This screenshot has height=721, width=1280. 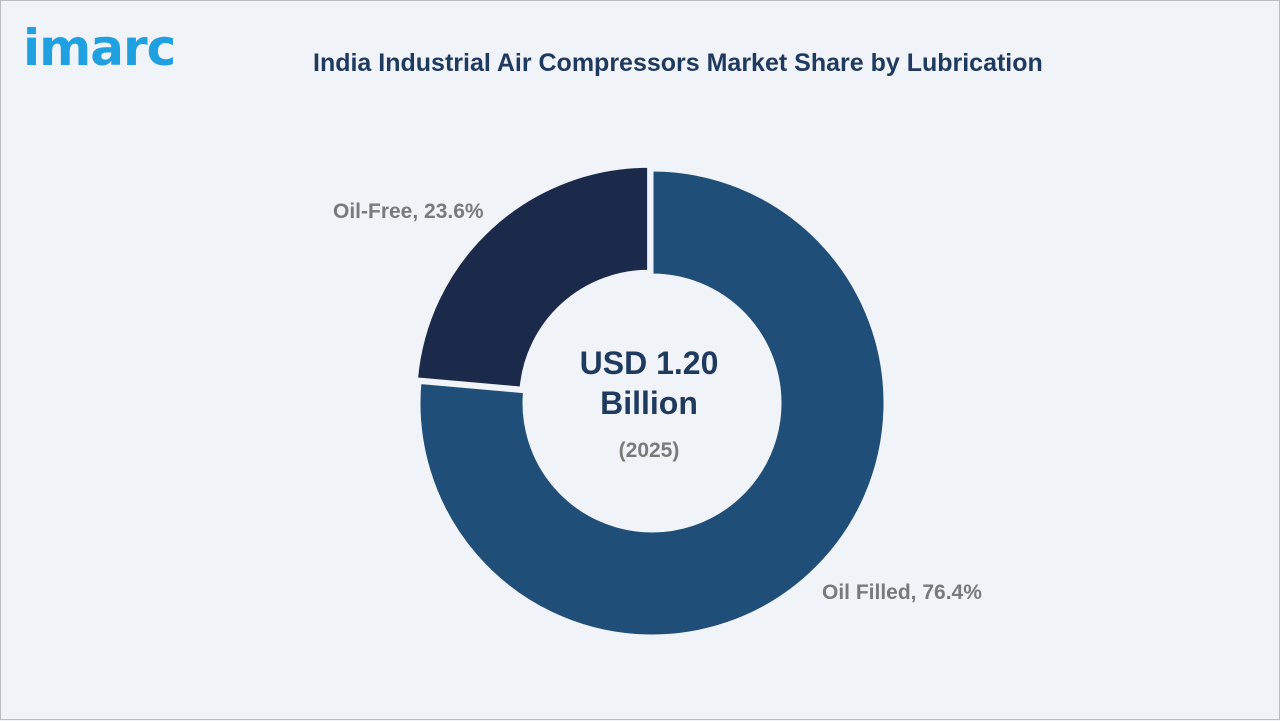 I want to click on donut-slice-oil-free, so click(x=532, y=277).